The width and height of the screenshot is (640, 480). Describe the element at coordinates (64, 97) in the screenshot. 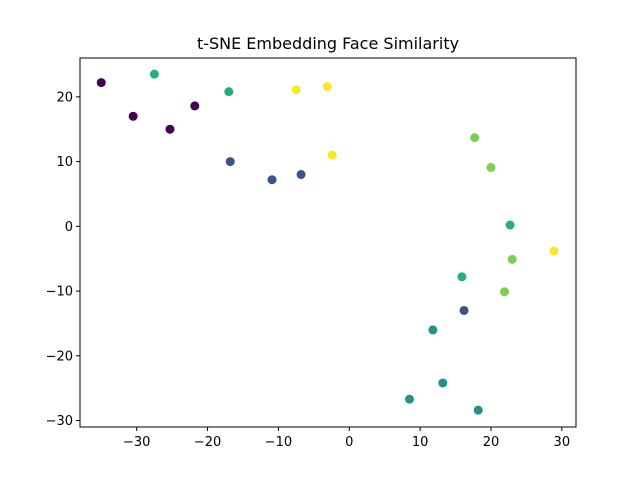

I see `y-tick-label: 20` at that location.